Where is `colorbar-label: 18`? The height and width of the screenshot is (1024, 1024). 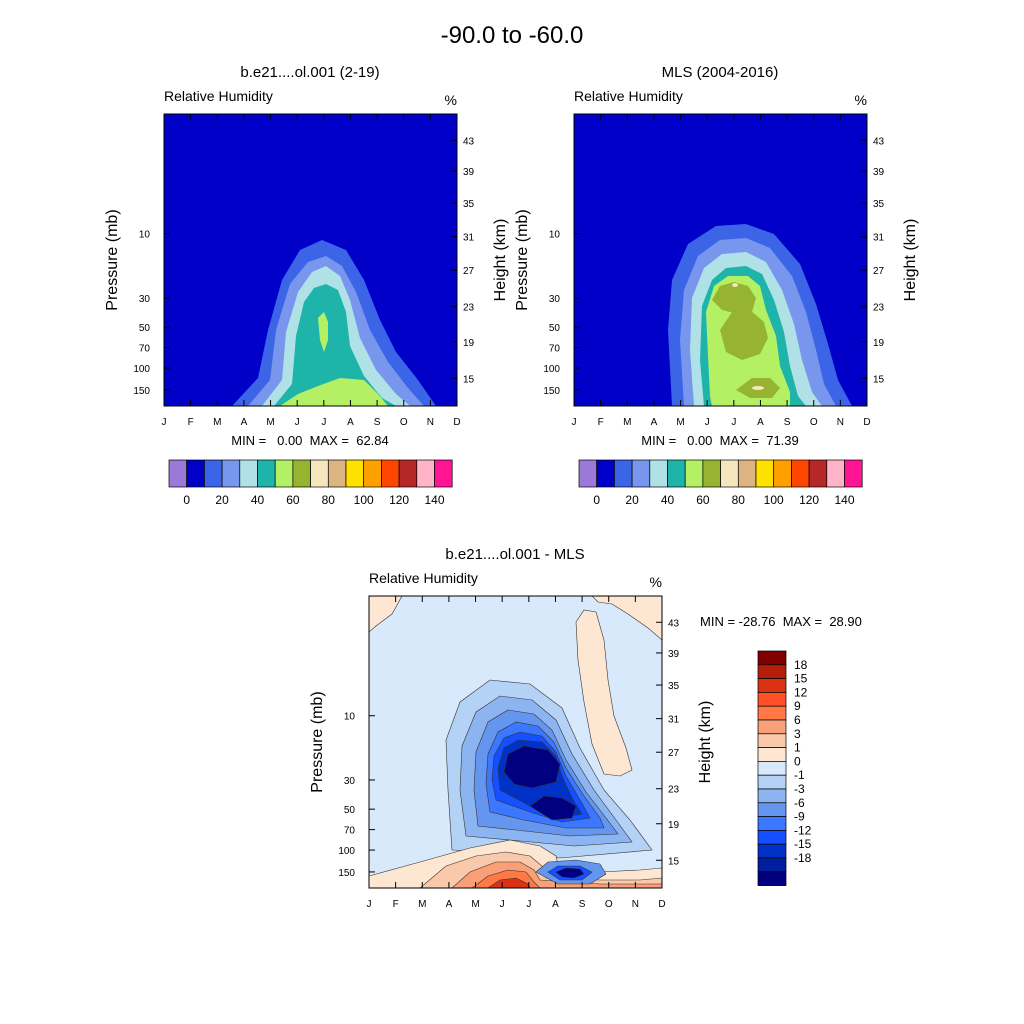 colorbar-label: 18 is located at coordinates (801, 665).